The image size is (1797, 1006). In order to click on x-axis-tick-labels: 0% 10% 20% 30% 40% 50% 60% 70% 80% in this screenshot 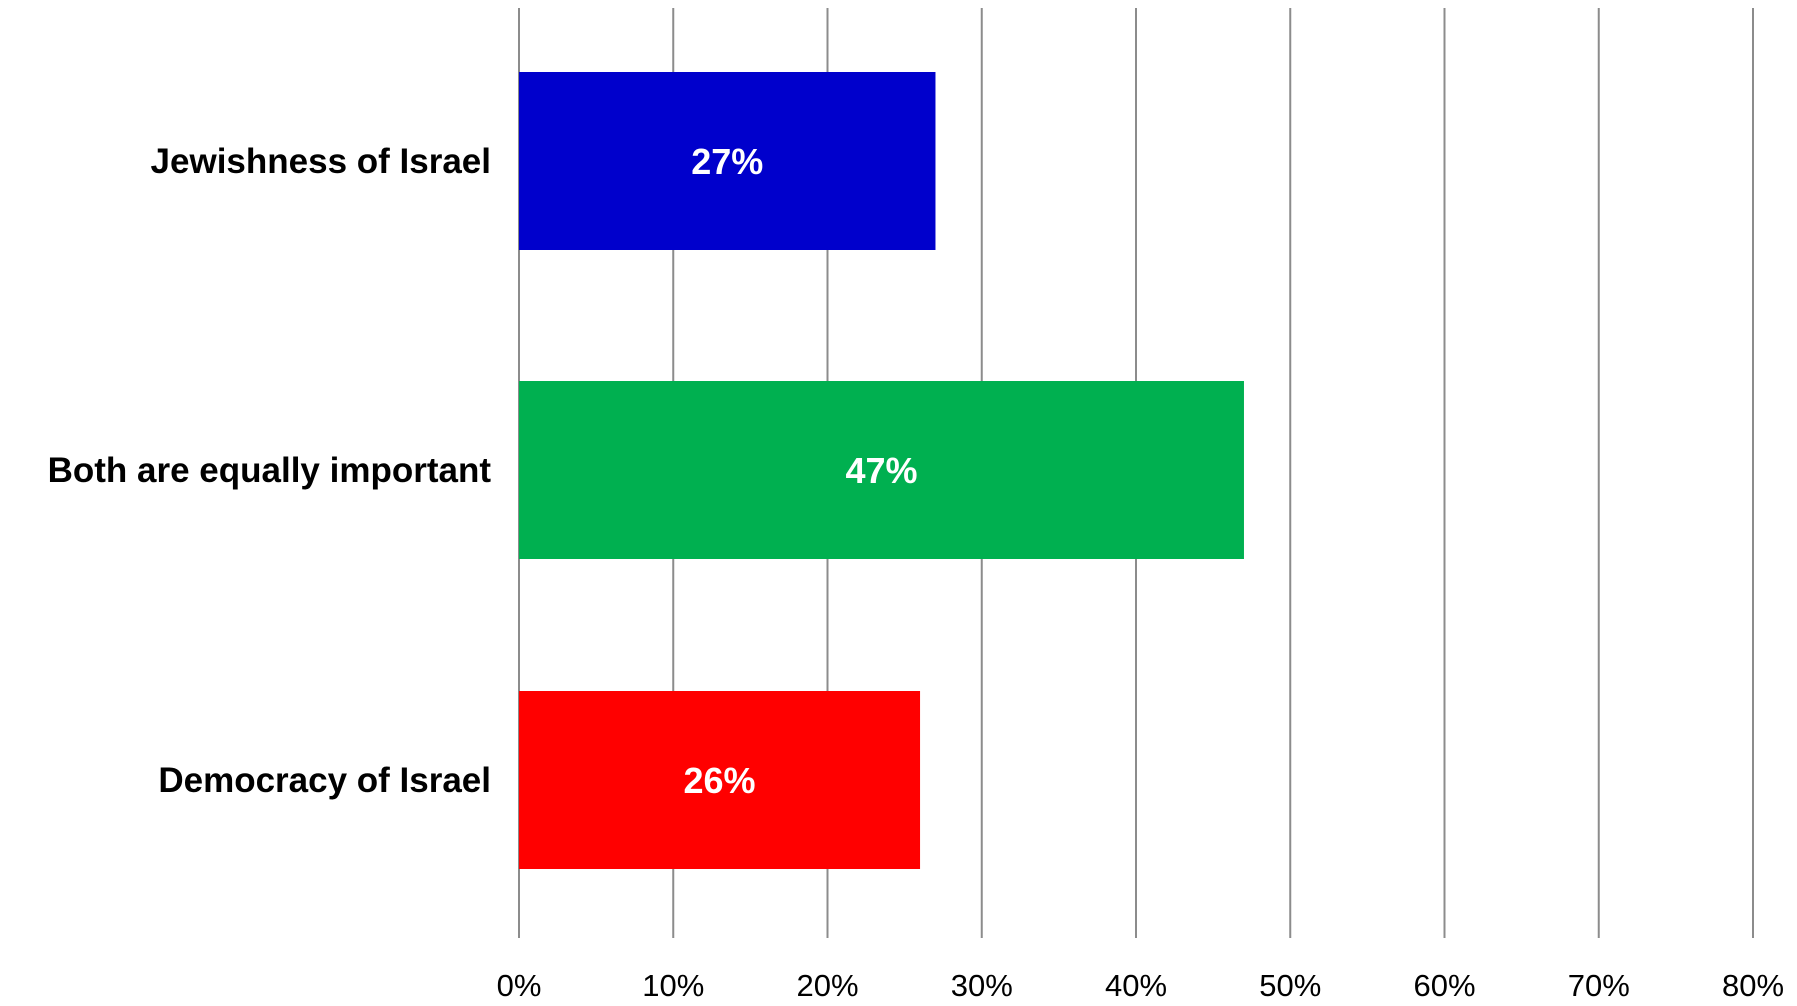, I will do `click(1140, 985)`.